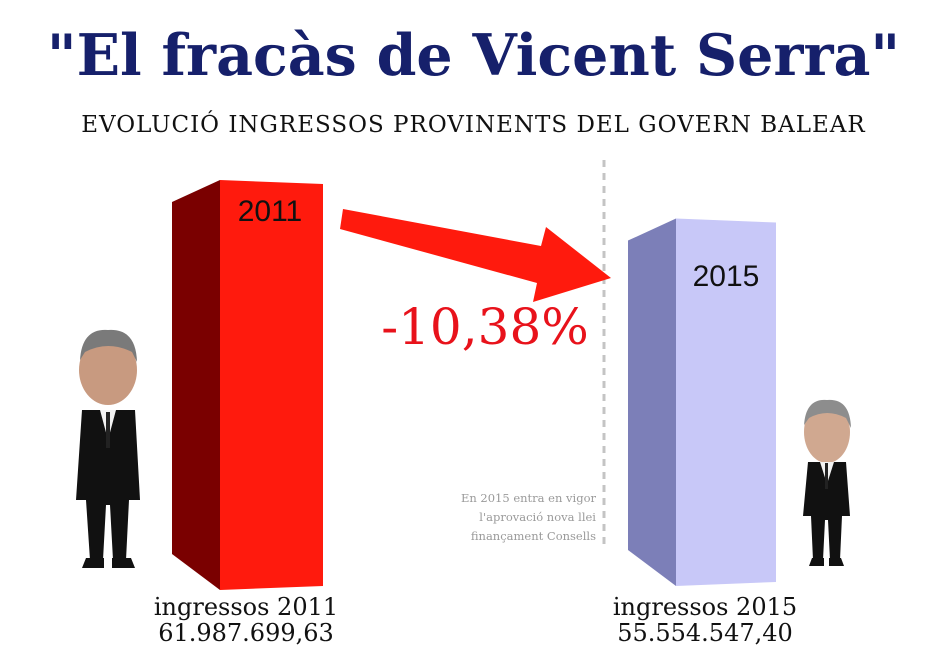 Image resolution: width=947 pixels, height=670 pixels. Describe the element at coordinates (726, 402) in the screenshot. I see `bar-2015-front` at that location.